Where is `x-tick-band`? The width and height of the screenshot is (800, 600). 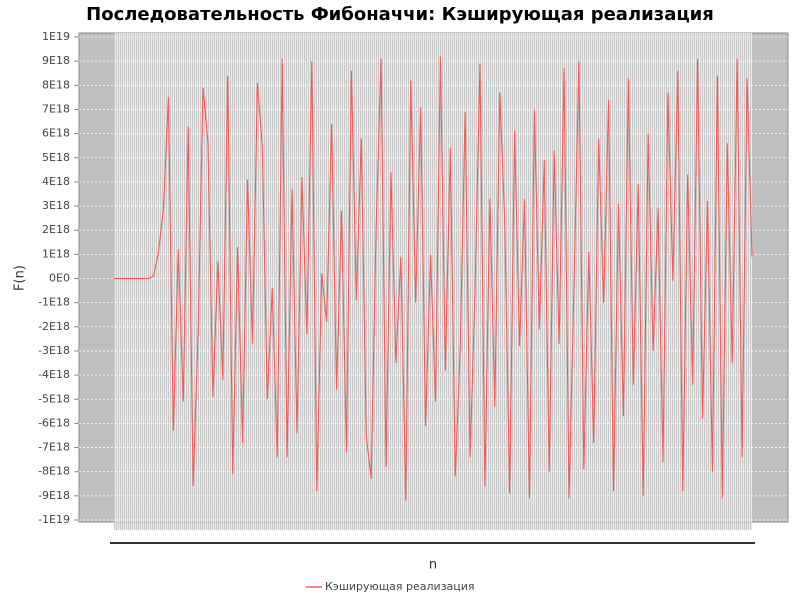 x-tick-band is located at coordinates (433, 526).